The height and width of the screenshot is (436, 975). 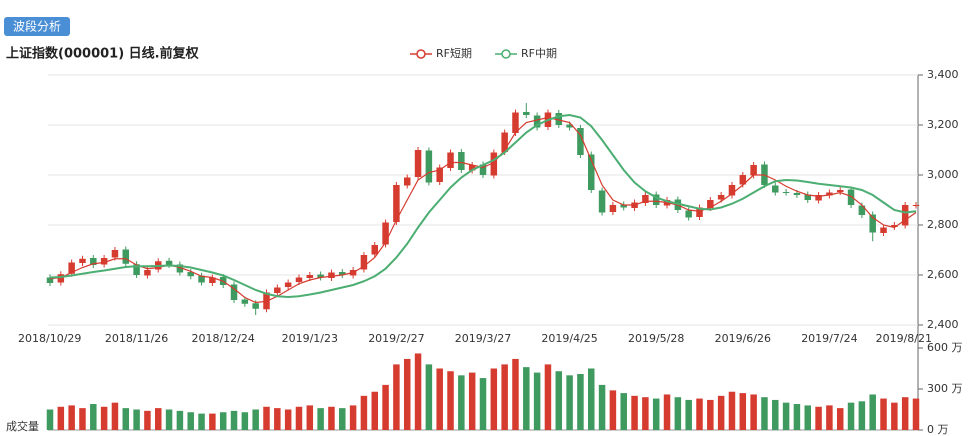 What do you see at coordinates (506, 54) in the screenshot?
I see `legend-marker` at bounding box center [506, 54].